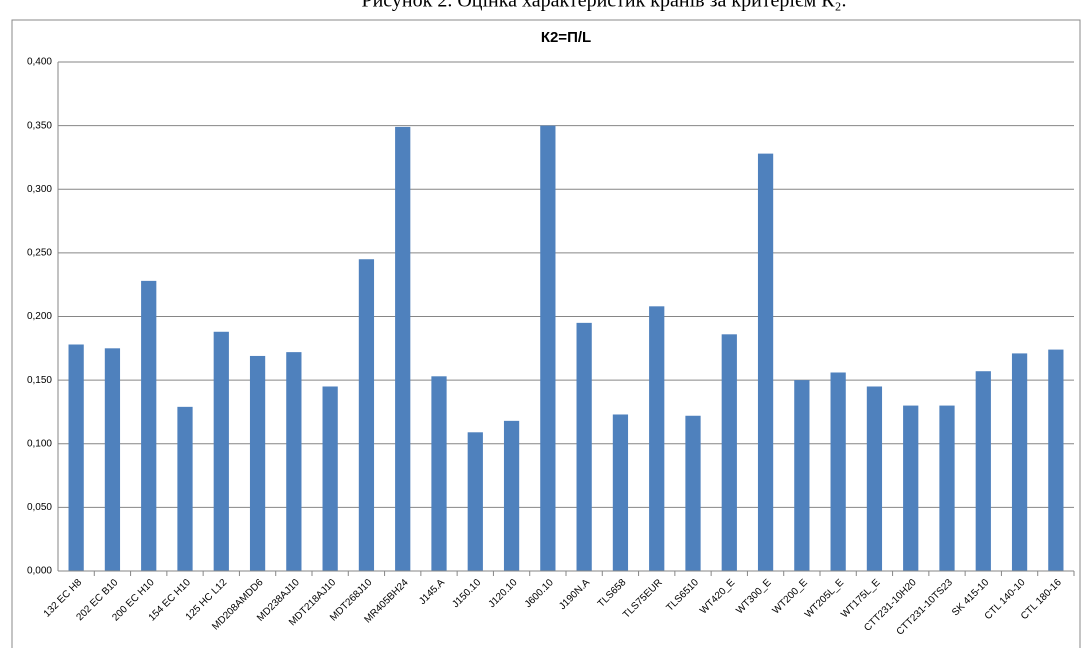 The height and width of the screenshot is (648, 1088). I want to click on y-tick-label: 0,250, so click(39, 253).